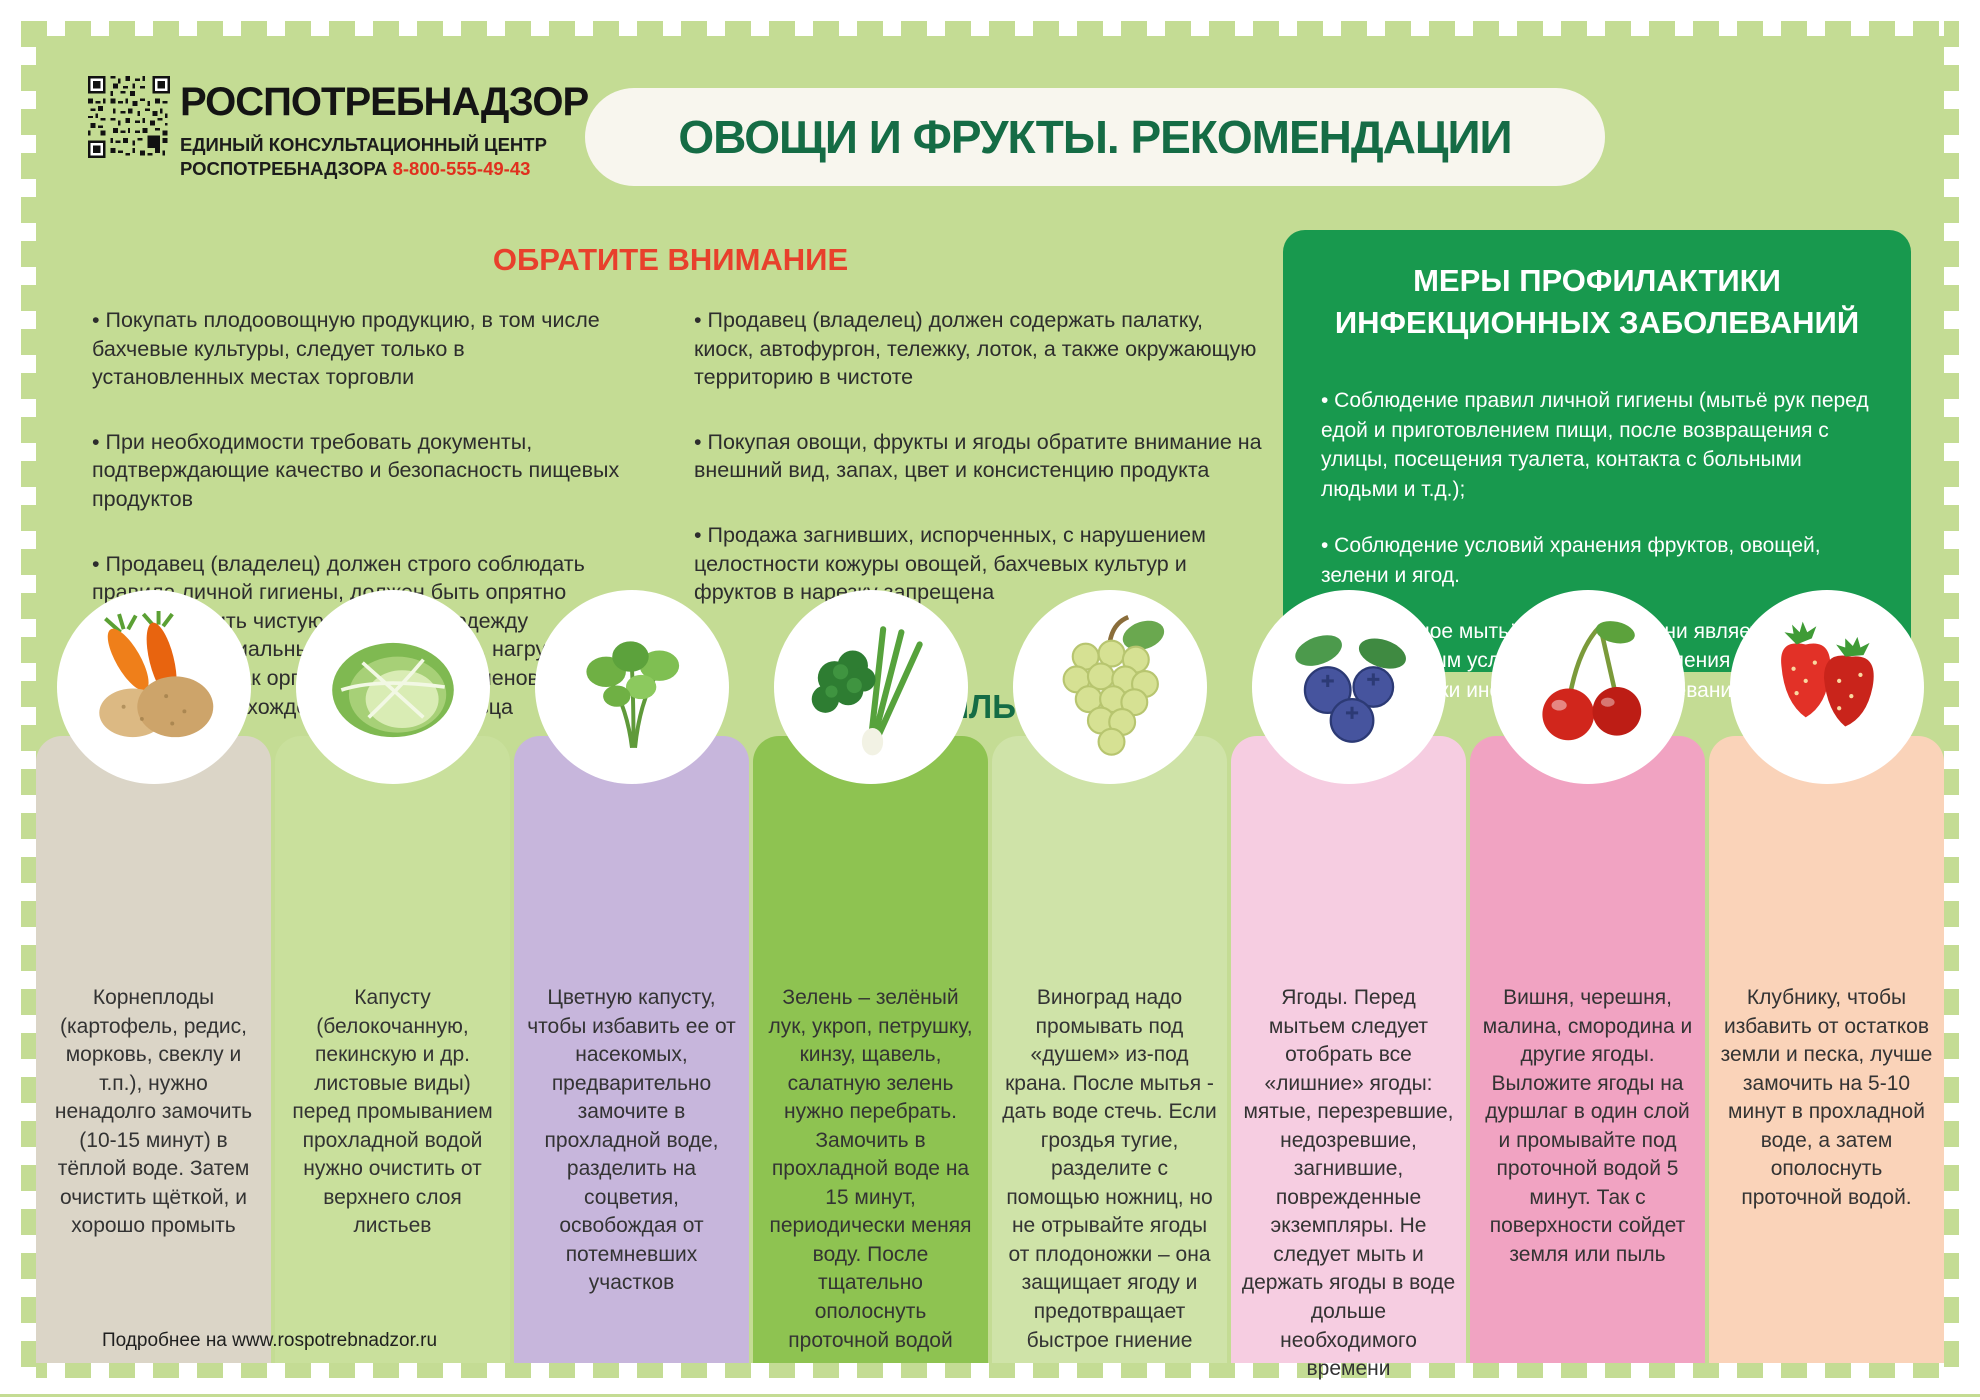 The width and height of the screenshot is (1980, 1400). What do you see at coordinates (1113, 685) in the screenshot?
I see `grapes-icon` at bounding box center [1113, 685].